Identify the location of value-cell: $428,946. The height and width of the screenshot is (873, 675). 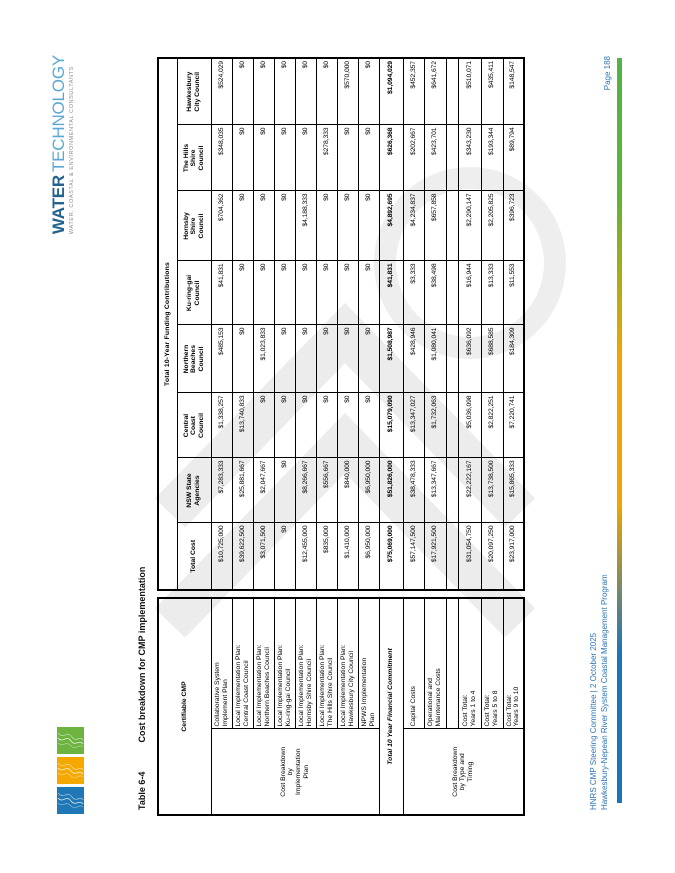
(413, 359).